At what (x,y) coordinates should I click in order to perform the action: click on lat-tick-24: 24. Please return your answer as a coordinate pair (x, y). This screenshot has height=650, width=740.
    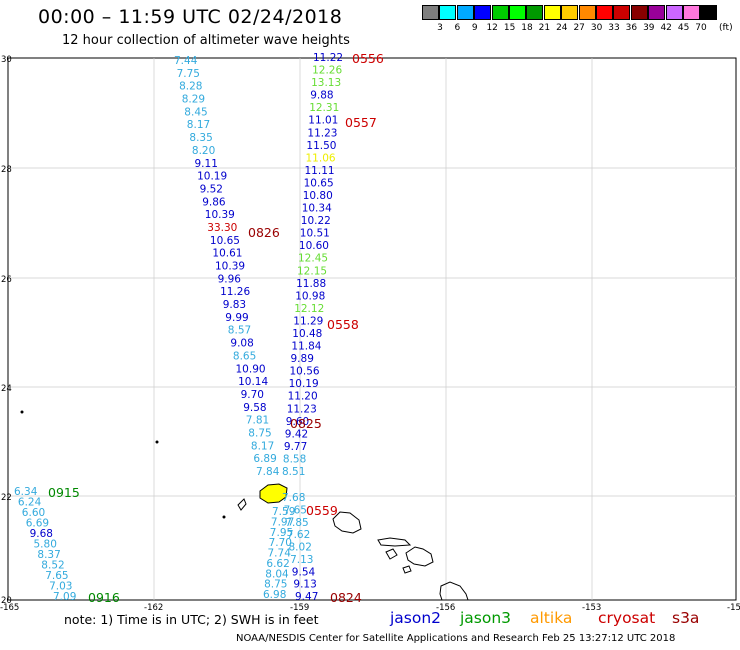
    Looking at the image, I should click on (6, 389).